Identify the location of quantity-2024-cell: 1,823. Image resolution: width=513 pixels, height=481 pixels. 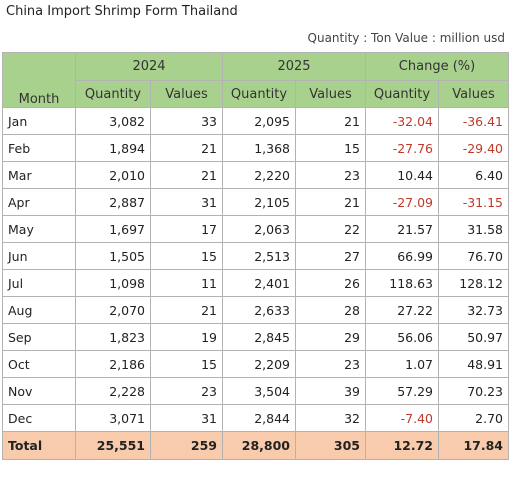
(113, 337).